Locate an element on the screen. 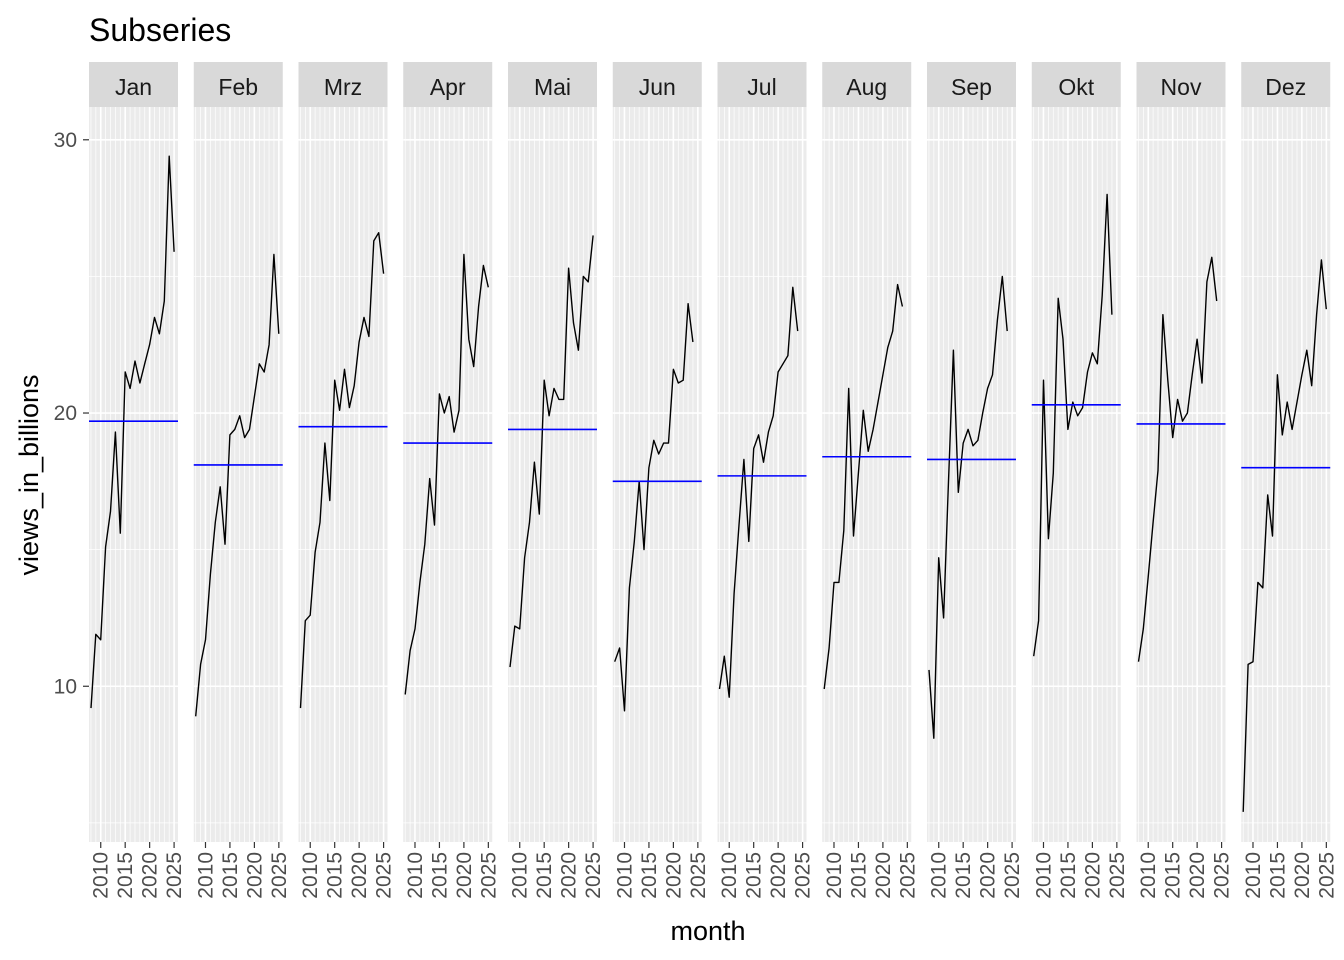 The width and height of the screenshot is (1344, 960). facet-strip-label: Nov is located at coordinates (1181, 87).